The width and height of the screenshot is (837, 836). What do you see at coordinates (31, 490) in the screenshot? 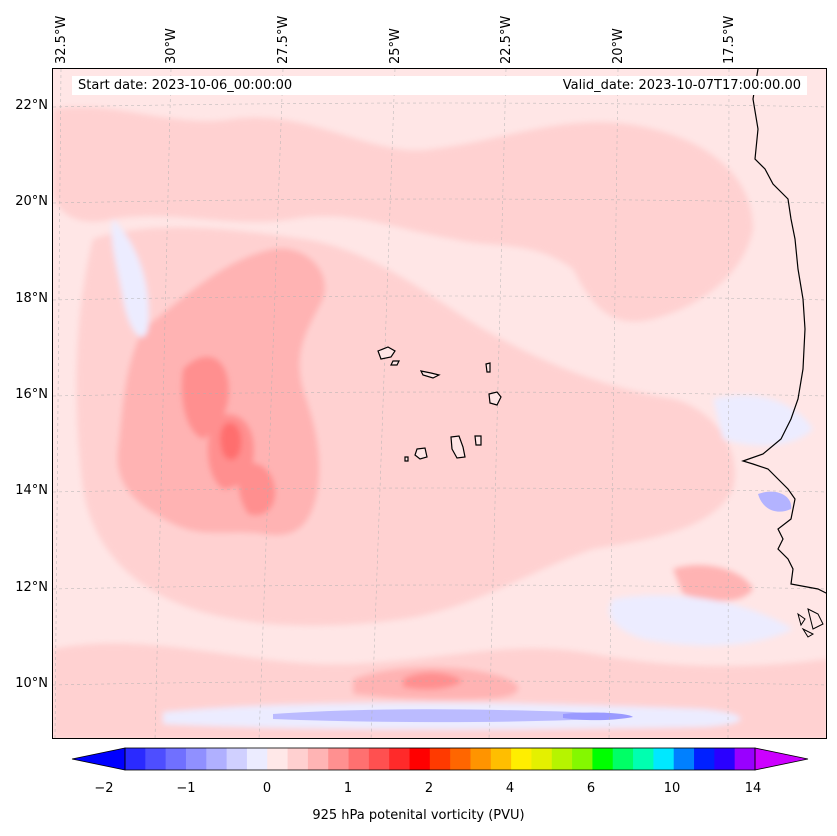
I see `lat-label-14n: 14°N` at bounding box center [31, 490].